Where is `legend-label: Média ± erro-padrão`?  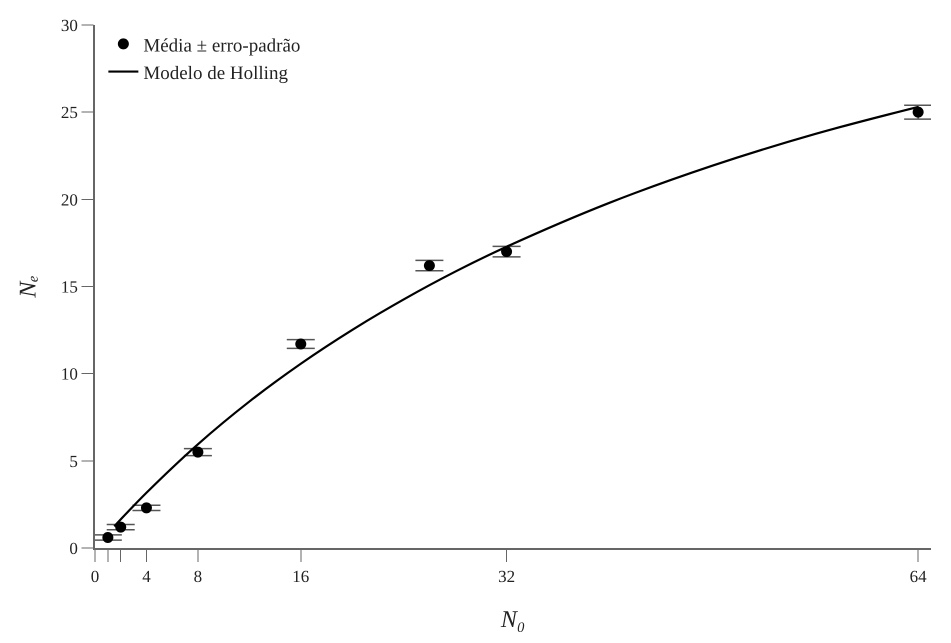 legend-label: Média ± erro-padrão is located at coordinates (221, 45).